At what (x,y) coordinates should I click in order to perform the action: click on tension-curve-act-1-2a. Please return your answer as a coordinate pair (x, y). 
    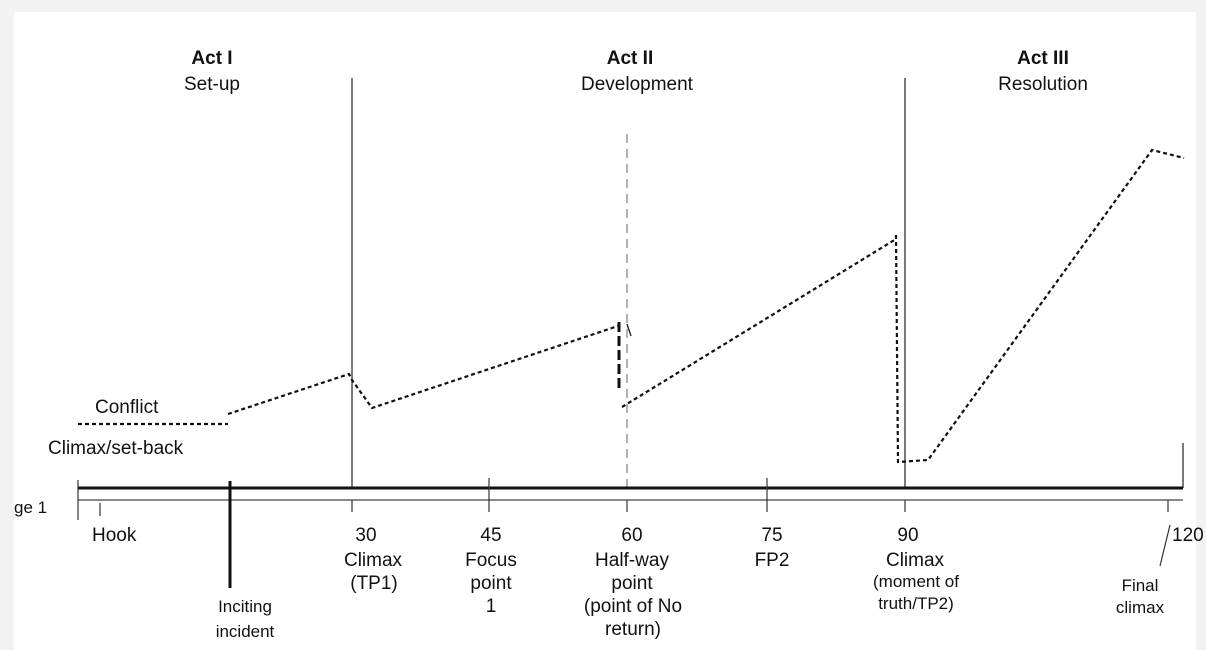
    Looking at the image, I should click on (423, 370).